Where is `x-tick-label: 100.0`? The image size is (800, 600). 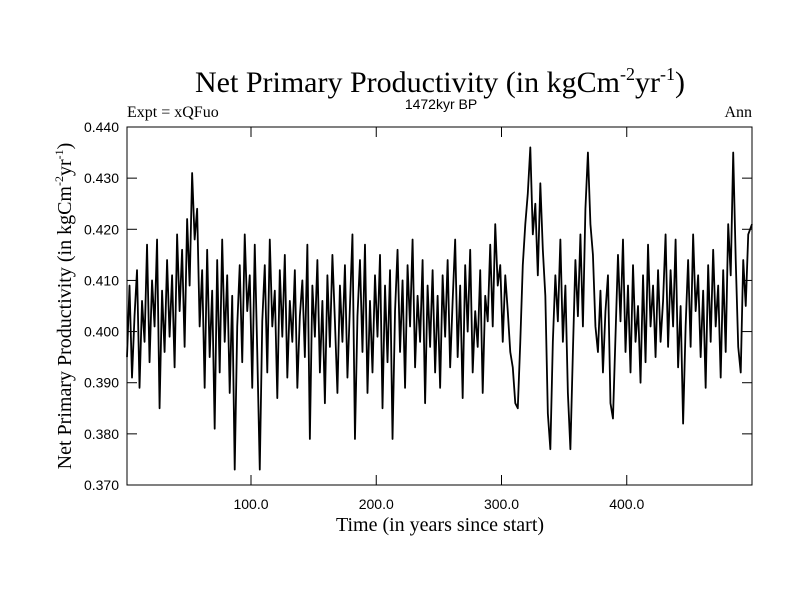
x-tick-label: 100.0 is located at coordinates (250, 504).